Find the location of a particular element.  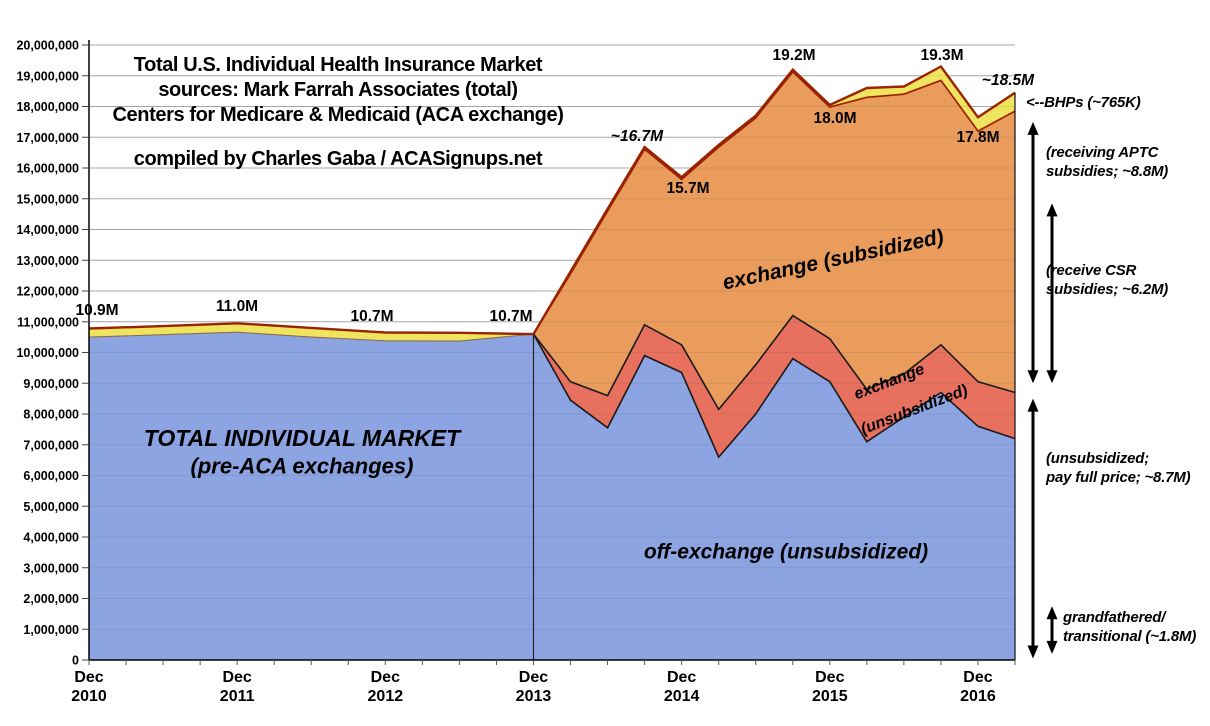

data-point-label: 17.8M is located at coordinates (977, 137).